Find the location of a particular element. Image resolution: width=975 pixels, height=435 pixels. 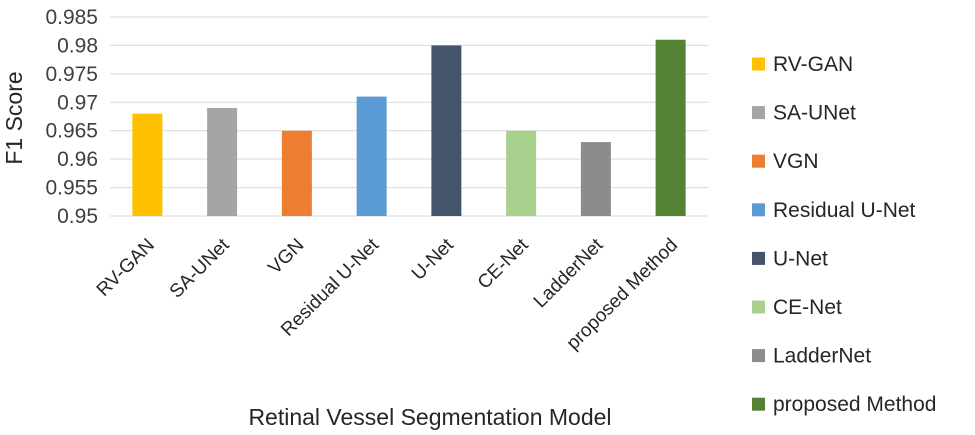

legend-label: VGN is located at coordinates (796, 161).